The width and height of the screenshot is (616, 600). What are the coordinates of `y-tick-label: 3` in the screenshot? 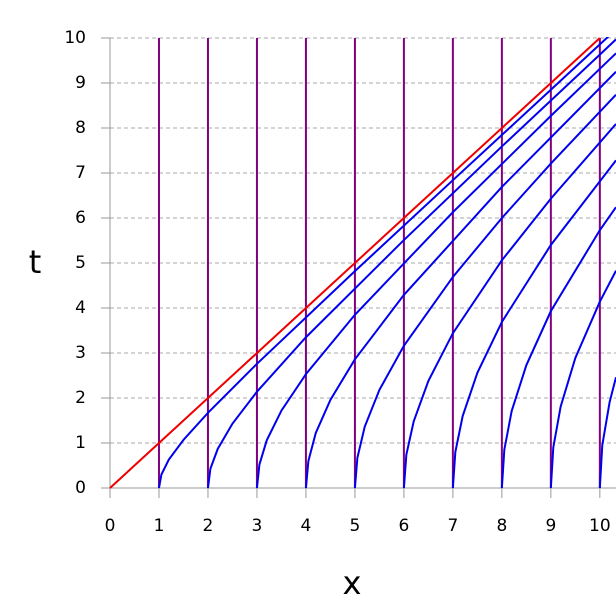 It's located at (80, 353).